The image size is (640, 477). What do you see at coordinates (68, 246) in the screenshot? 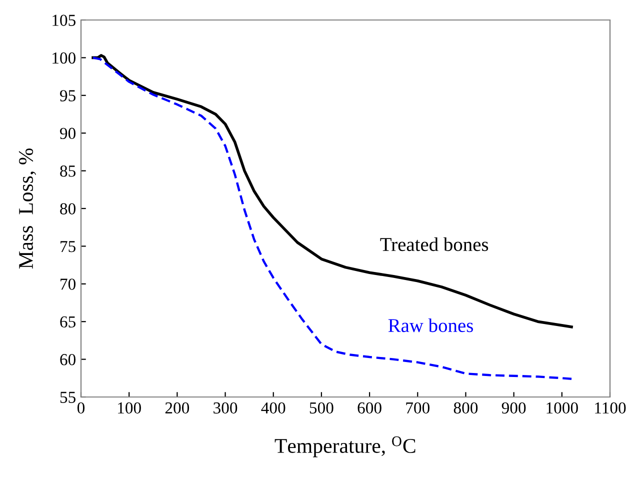
I see `y-tick-label: 75` at bounding box center [68, 246].